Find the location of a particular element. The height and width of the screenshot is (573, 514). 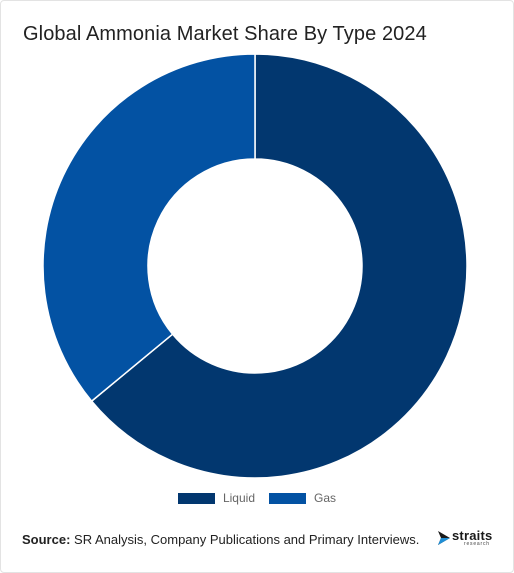

source-label: Source: is located at coordinates (46, 539).